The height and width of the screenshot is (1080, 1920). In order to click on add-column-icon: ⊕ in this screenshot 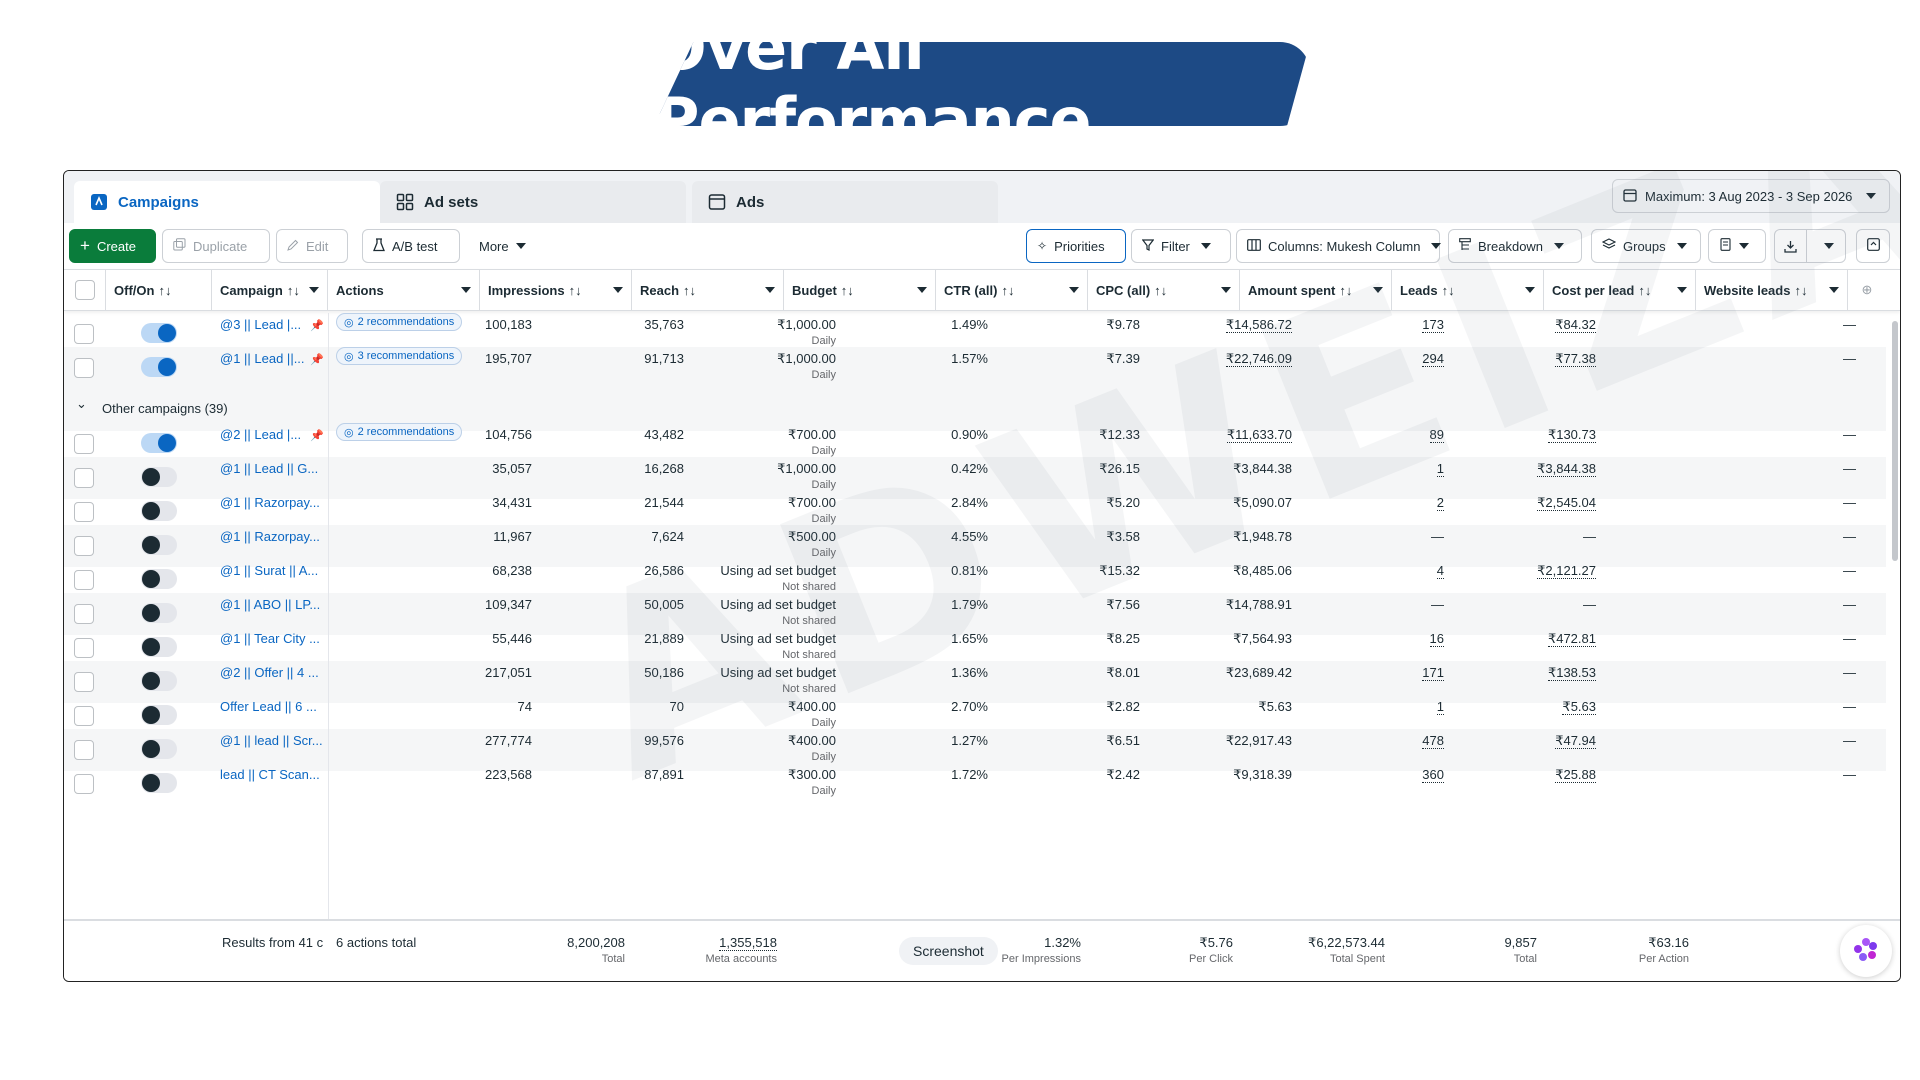, I will do `click(1867, 289)`.